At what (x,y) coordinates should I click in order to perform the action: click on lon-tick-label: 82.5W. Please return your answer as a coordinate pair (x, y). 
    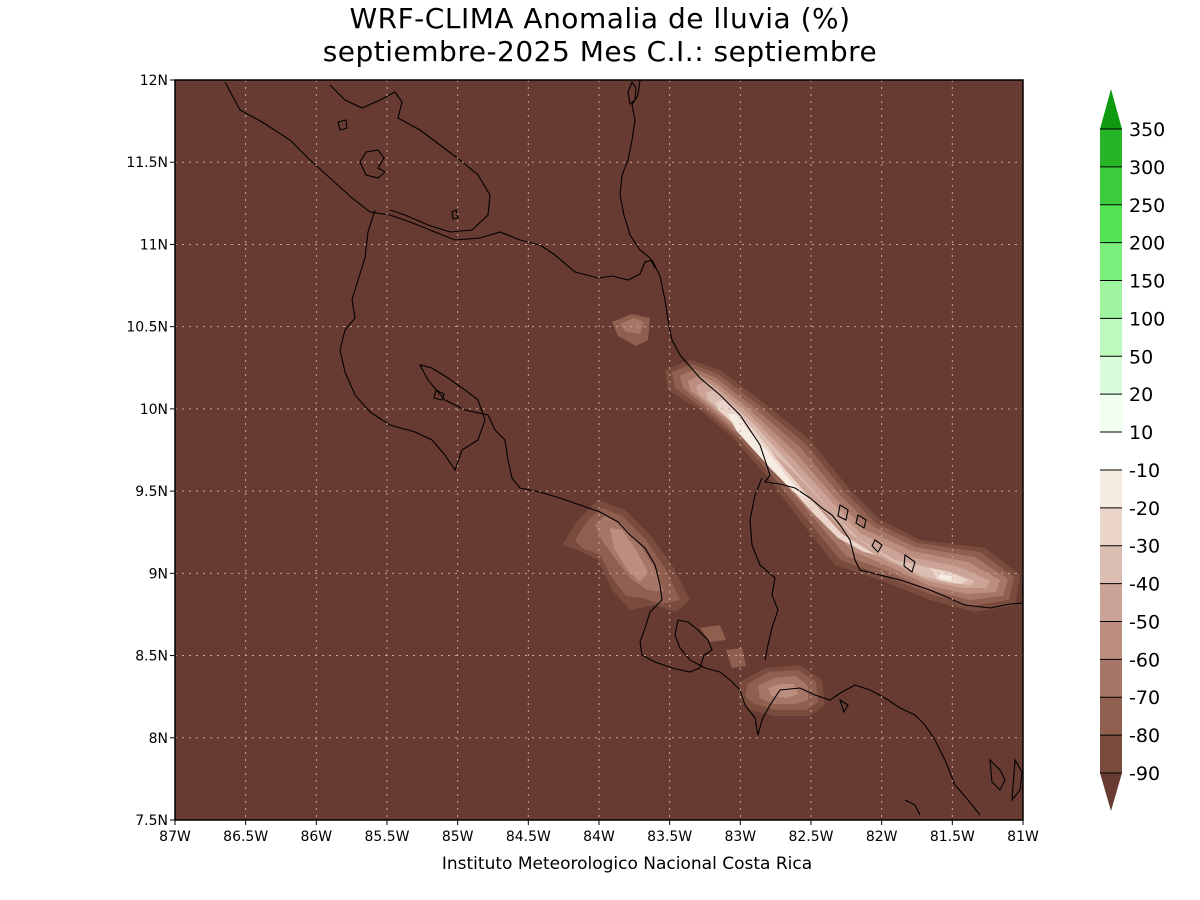
    Looking at the image, I should click on (810, 837).